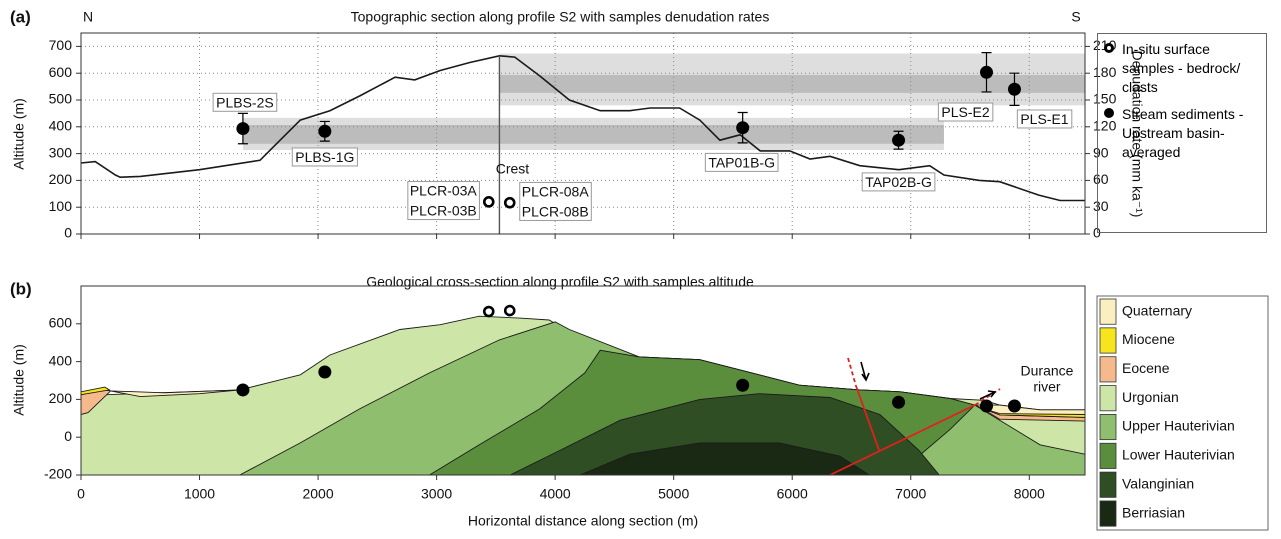 This screenshot has width=1281, height=539. Describe the element at coordinates (1178, 455) in the screenshot. I see `legend-label: Lower Hauterivian` at that location.